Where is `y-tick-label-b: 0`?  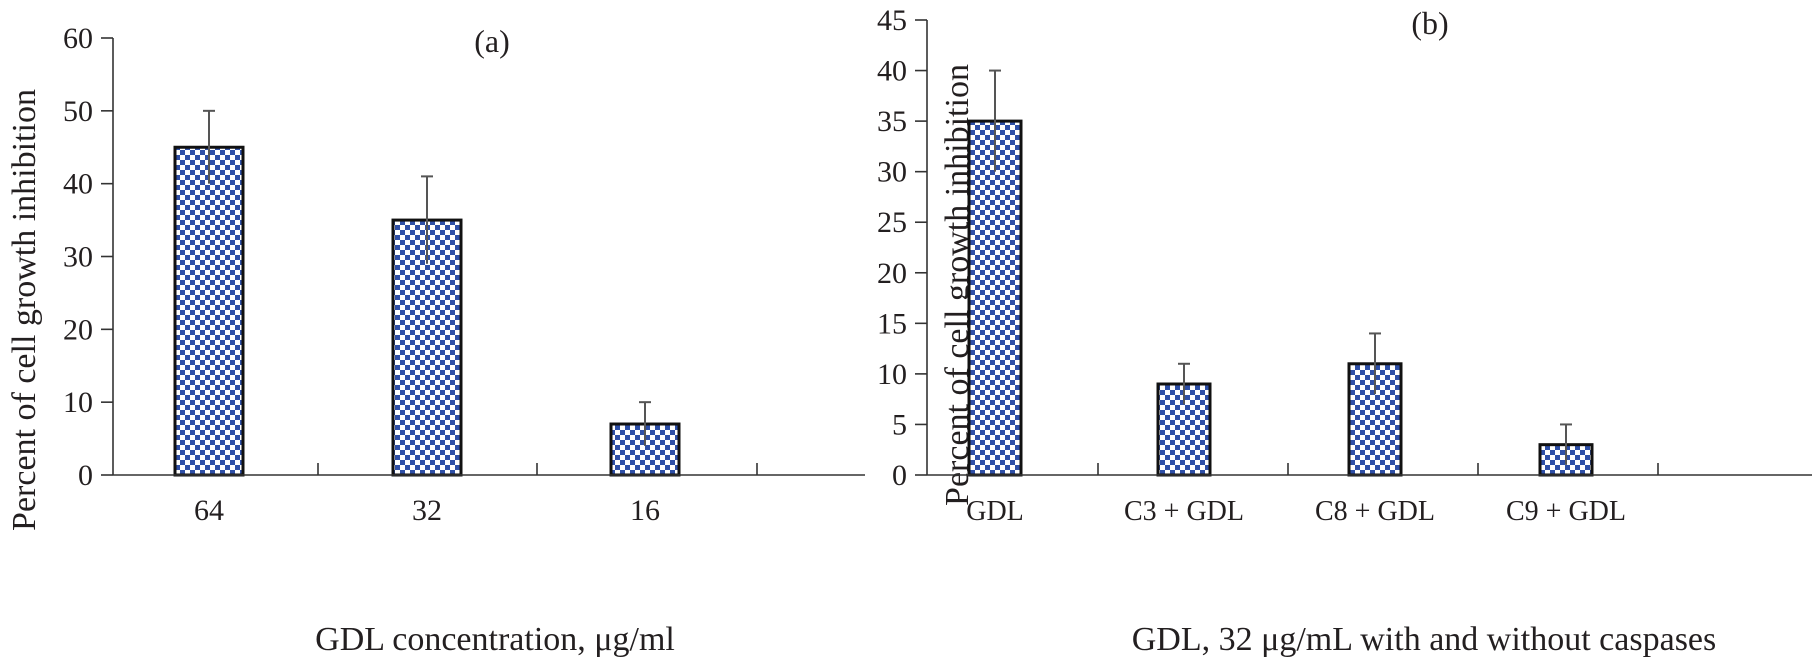
y-tick-label-b: 0 is located at coordinates (899, 475).